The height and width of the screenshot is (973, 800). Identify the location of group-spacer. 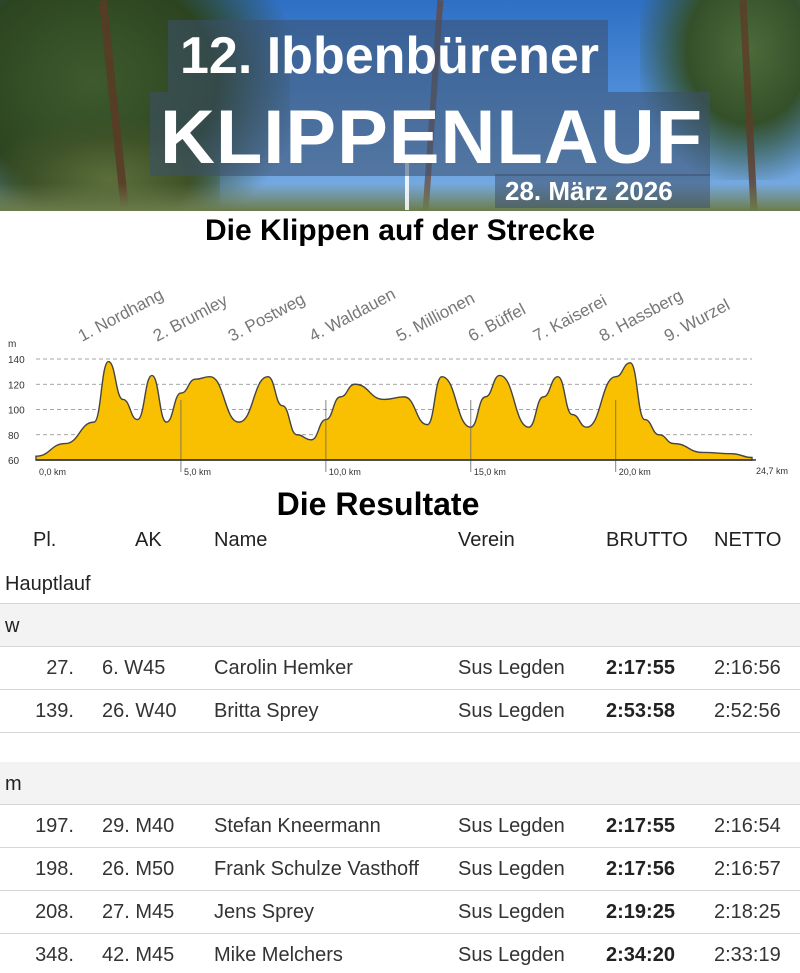
(400, 747).